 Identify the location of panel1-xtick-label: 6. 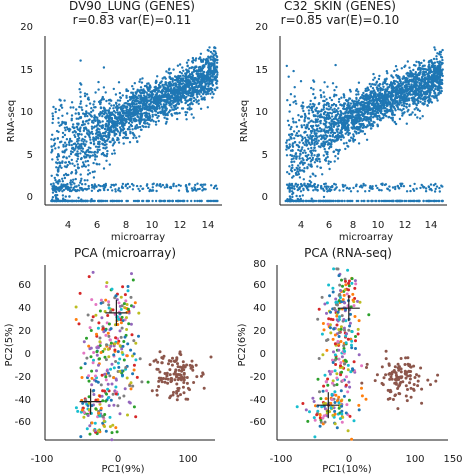
(97, 225).